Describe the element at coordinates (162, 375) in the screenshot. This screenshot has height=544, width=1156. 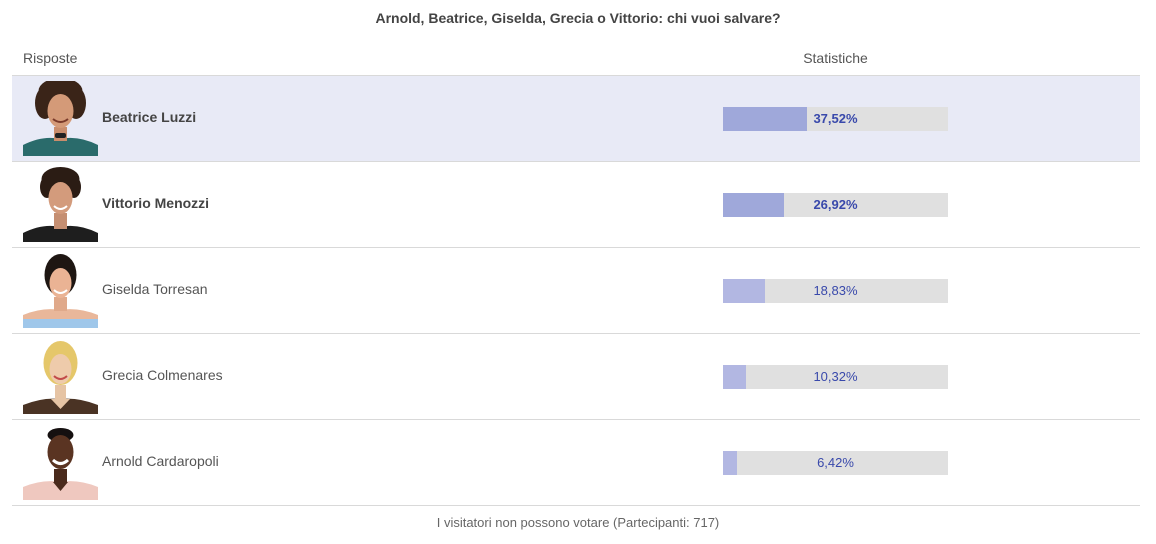
I see `option-name: Grecia Colmenares` at that location.